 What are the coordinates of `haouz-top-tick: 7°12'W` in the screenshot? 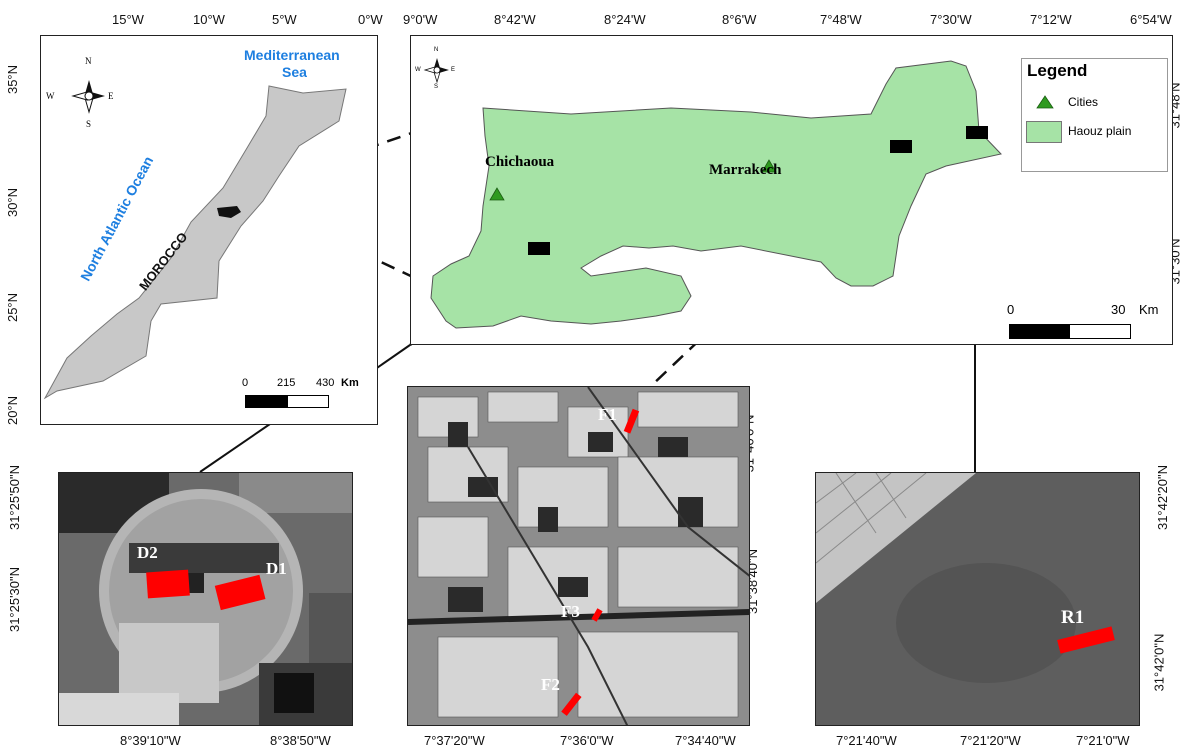 It's located at (1051, 19).